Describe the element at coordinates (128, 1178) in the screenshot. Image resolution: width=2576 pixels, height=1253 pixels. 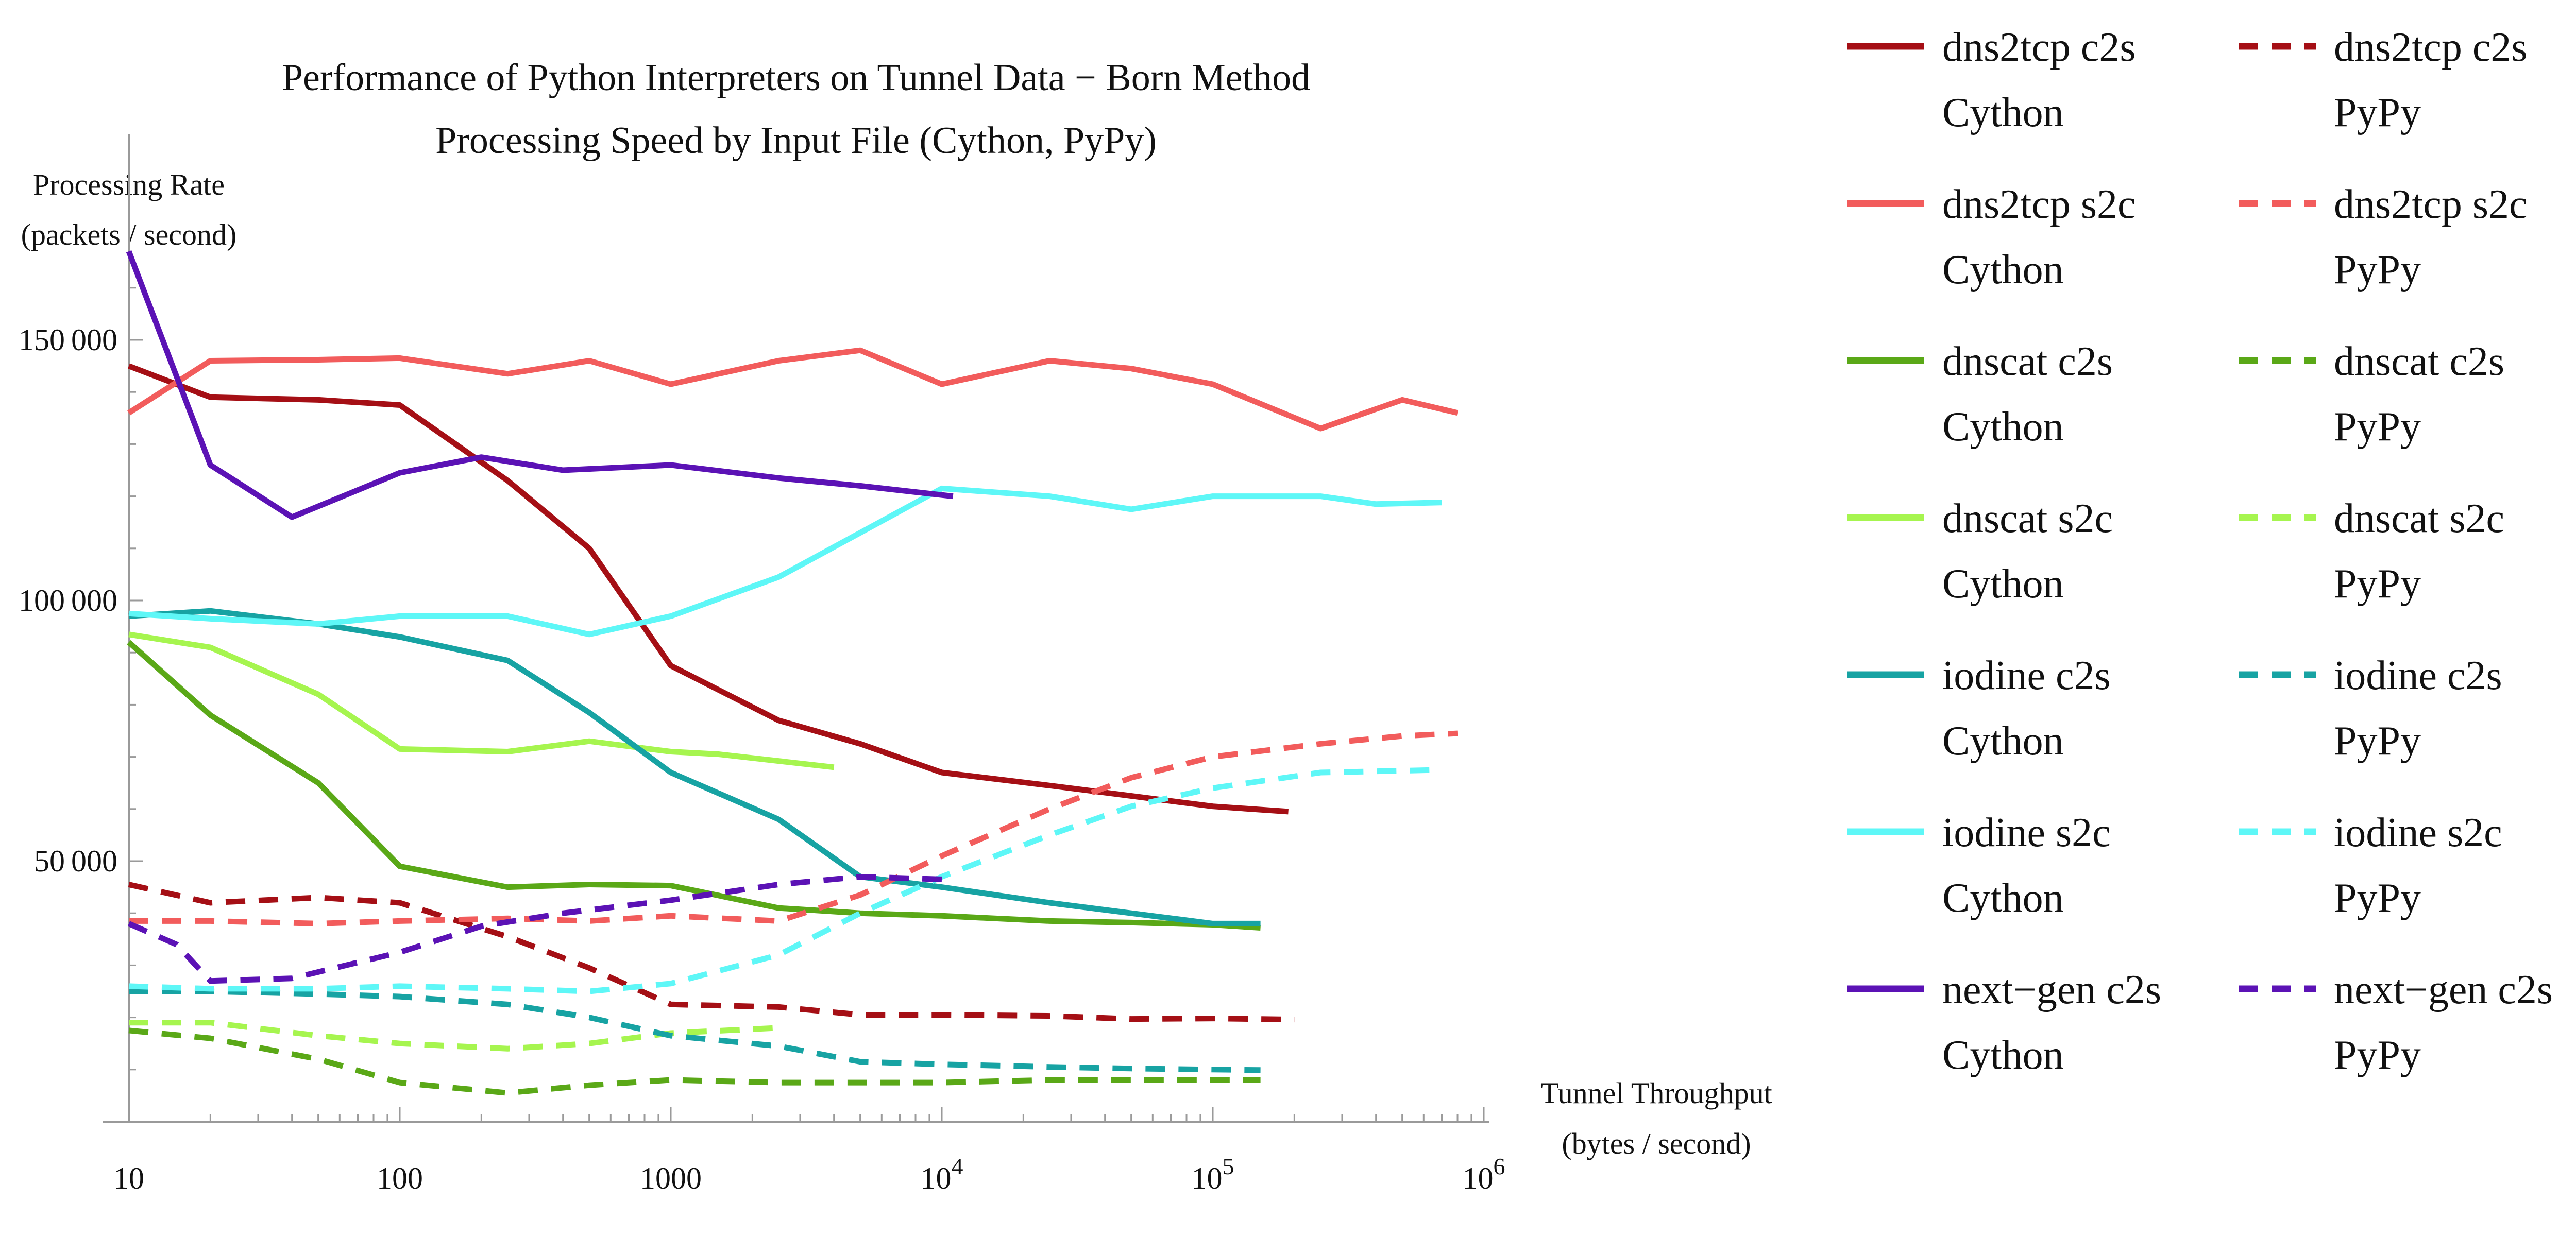
I see `x-tick-label: 10` at that location.